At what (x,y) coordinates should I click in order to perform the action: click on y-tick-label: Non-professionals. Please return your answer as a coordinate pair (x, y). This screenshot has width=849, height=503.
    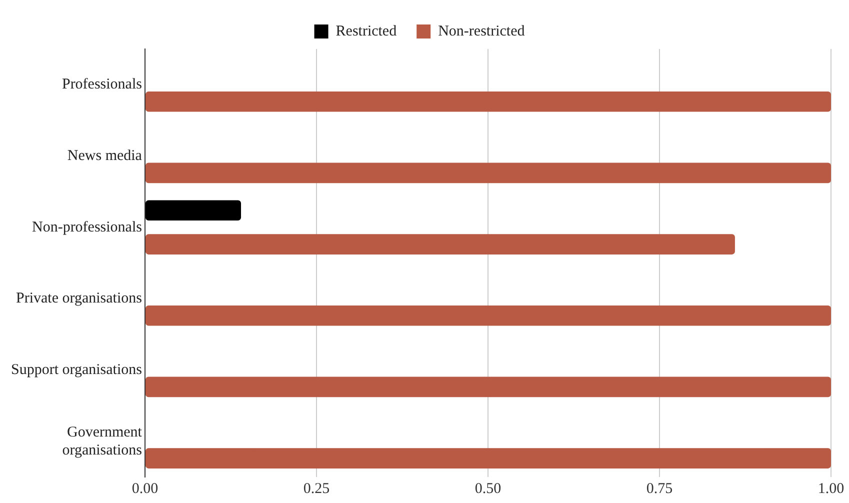
    Looking at the image, I should click on (87, 227).